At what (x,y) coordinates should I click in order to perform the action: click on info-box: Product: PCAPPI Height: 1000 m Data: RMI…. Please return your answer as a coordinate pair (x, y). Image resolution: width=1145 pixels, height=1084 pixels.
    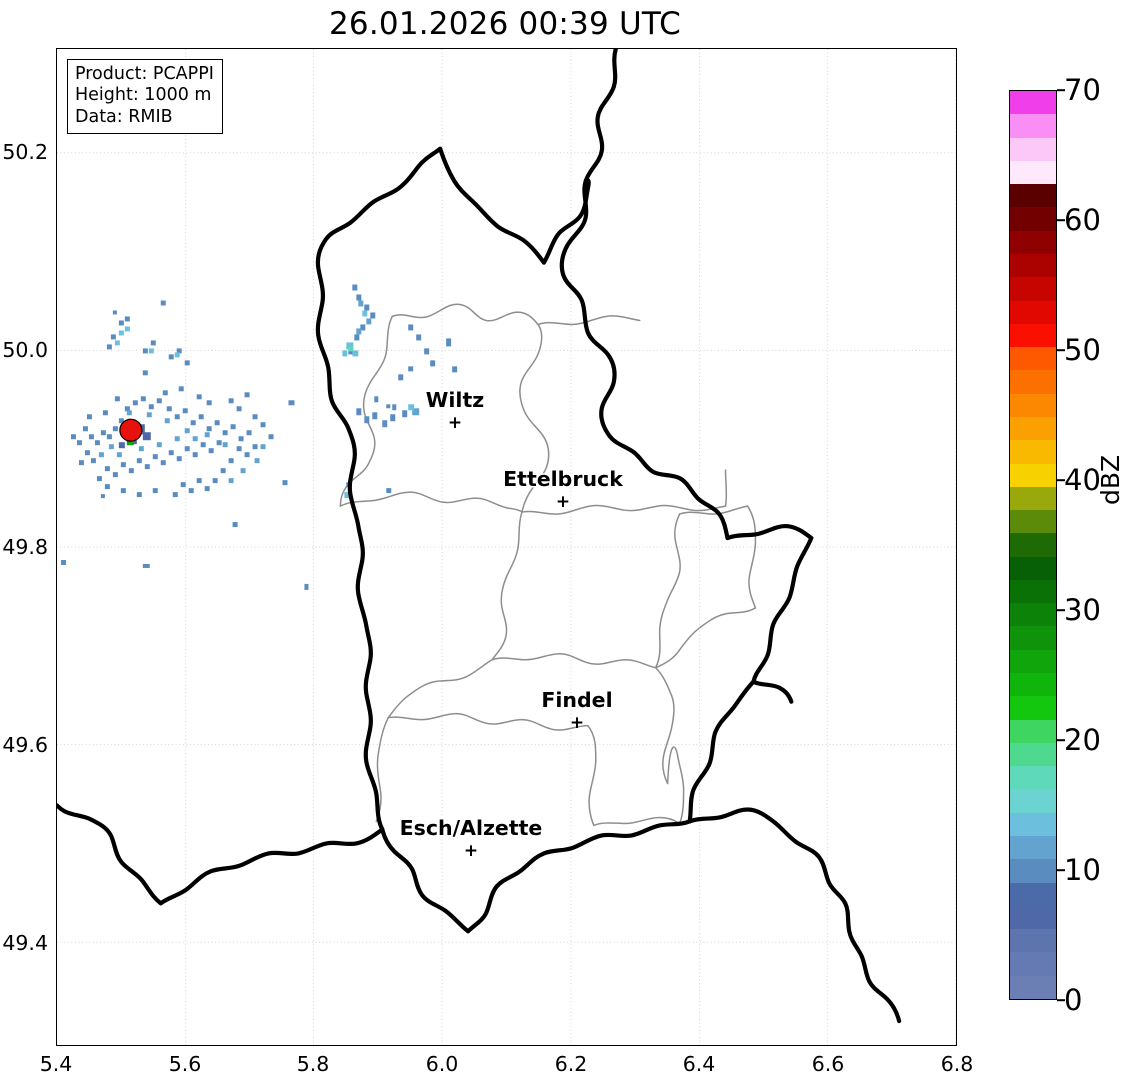
    Looking at the image, I should click on (145, 97).